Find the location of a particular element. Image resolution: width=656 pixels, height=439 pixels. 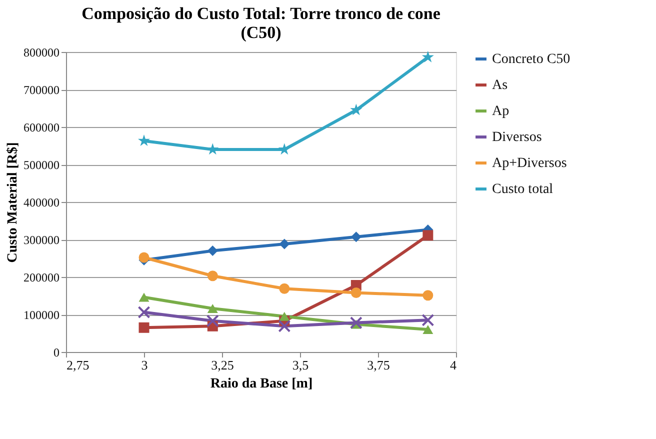

x-tick-label: 3,75 is located at coordinates (378, 365).